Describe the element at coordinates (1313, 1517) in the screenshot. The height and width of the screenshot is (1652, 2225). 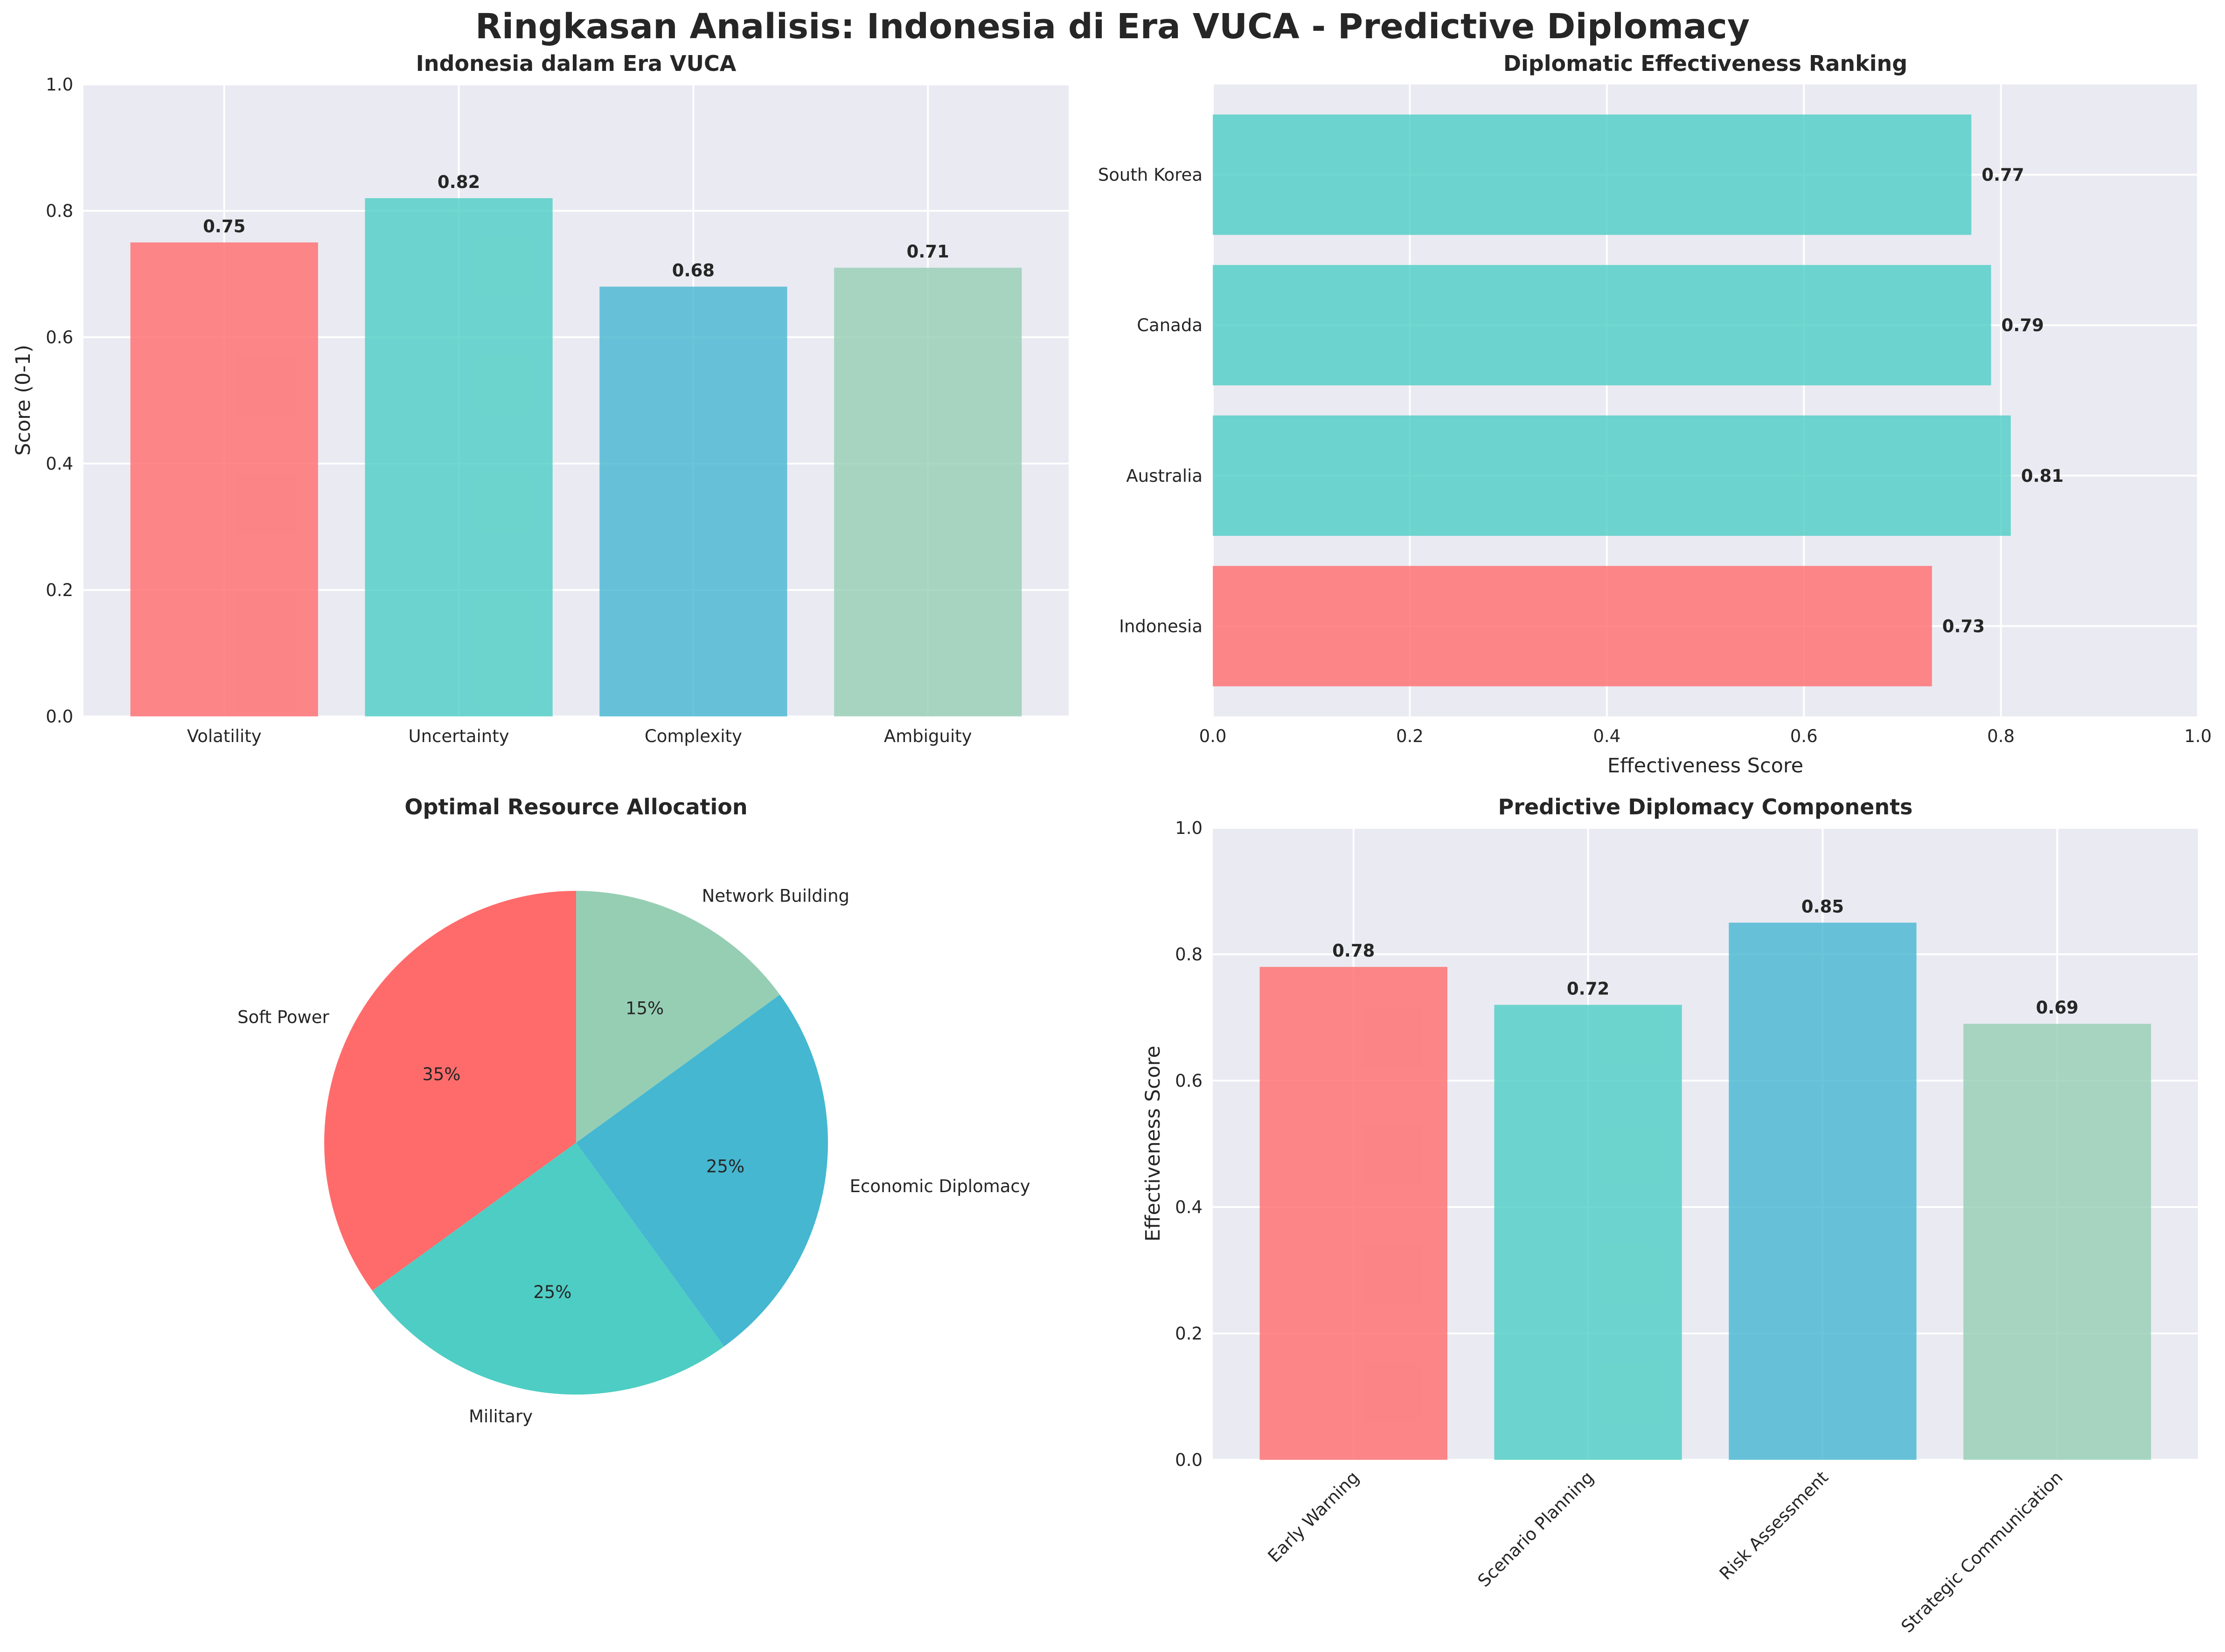
I see `components-x-tick-label: Early Warning` at that location.